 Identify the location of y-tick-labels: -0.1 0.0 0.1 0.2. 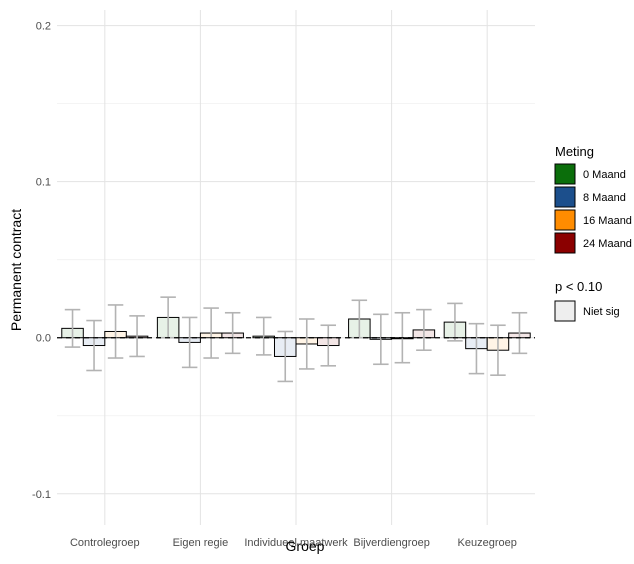
(41, 261).